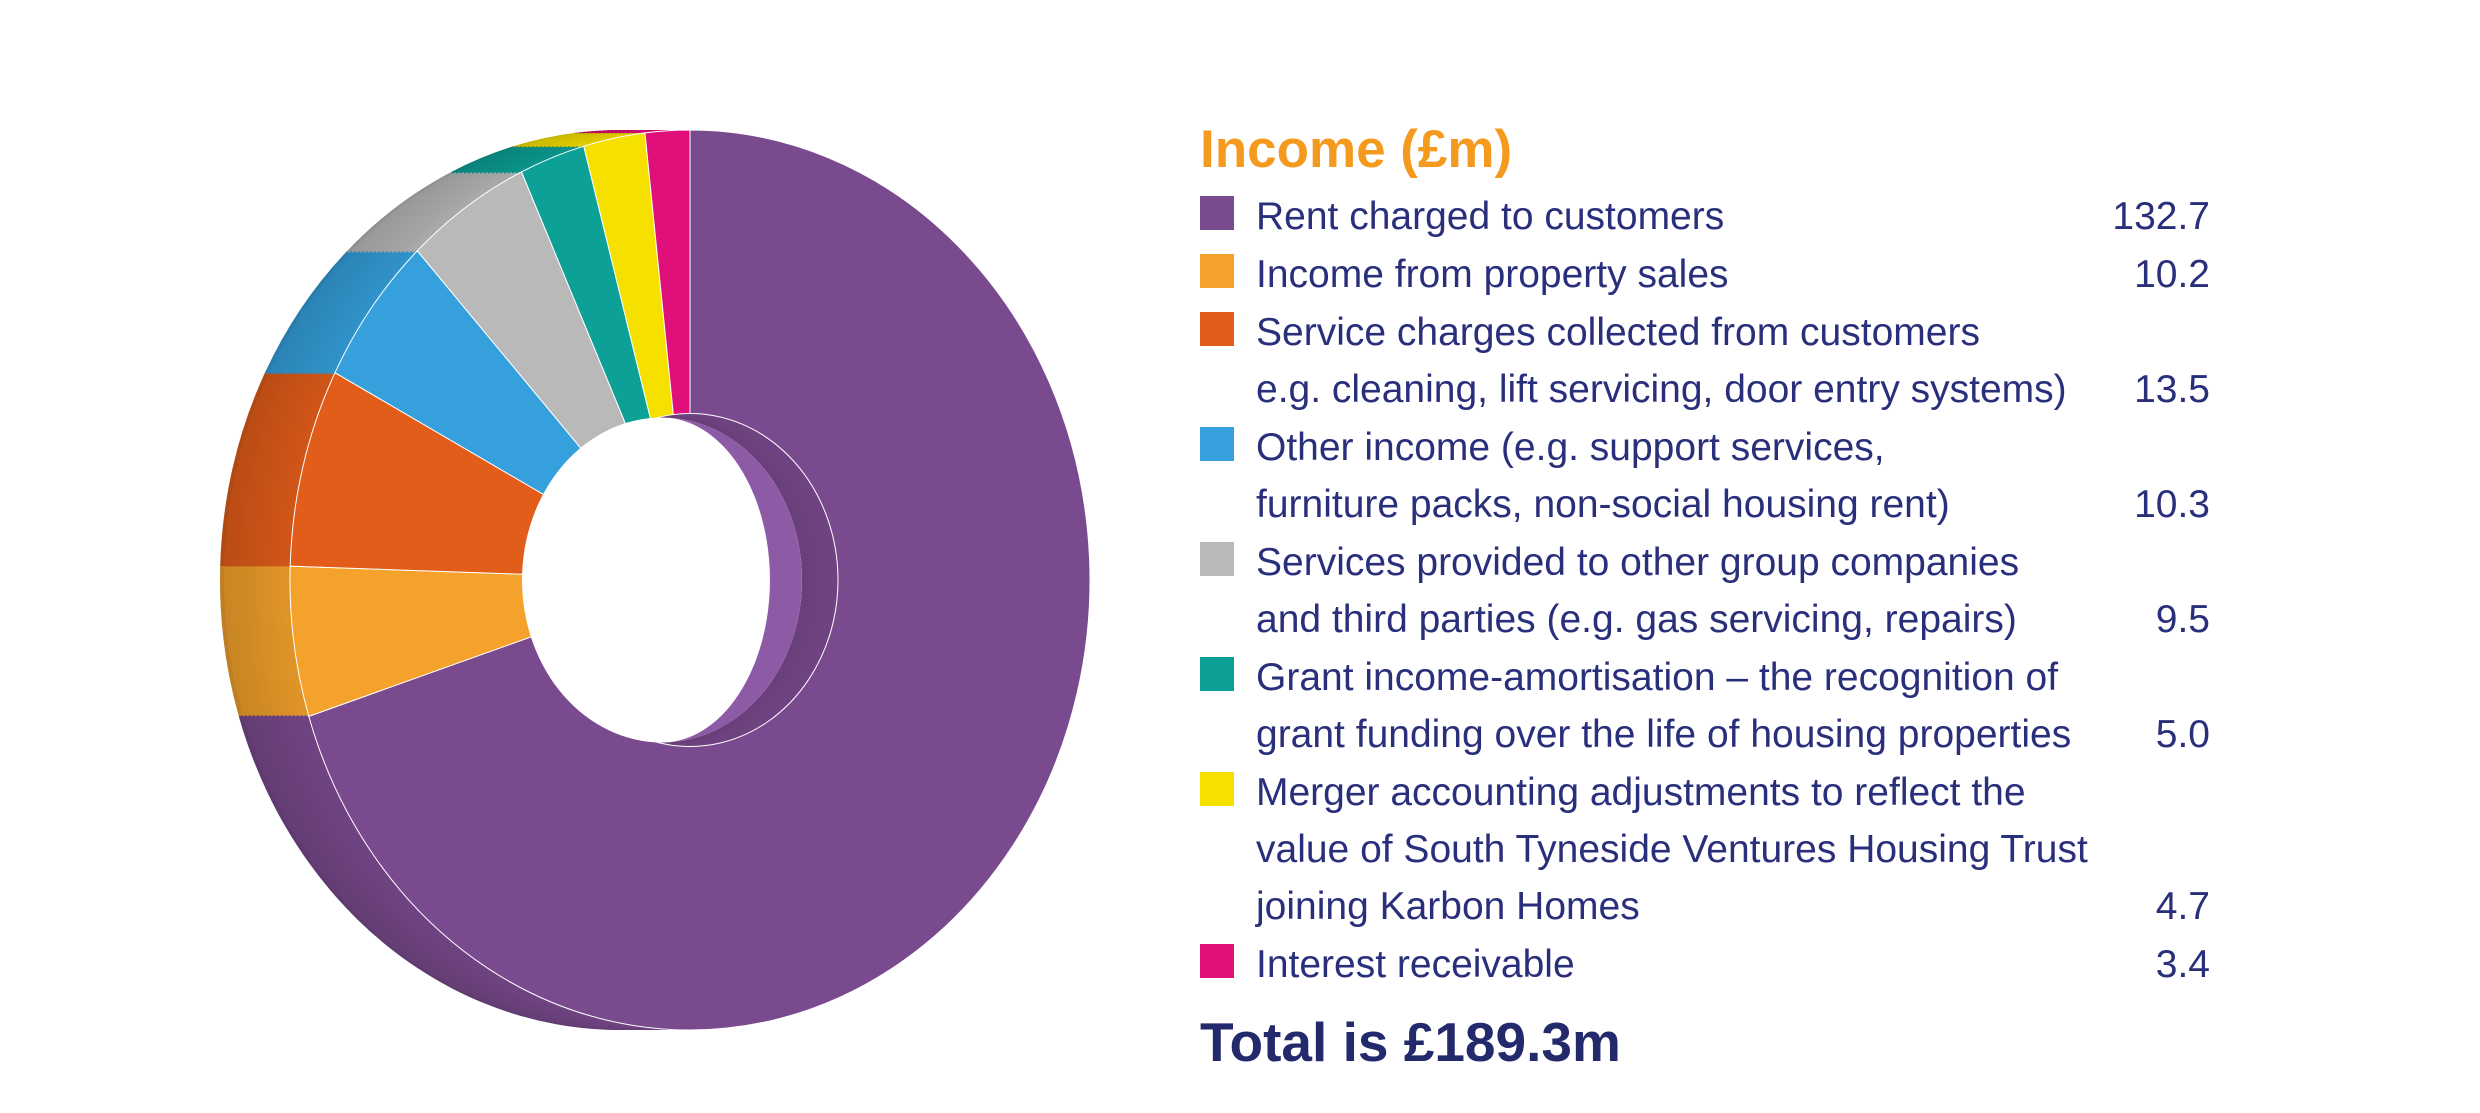 This screenshot has height=1113, width=2480. Describe the element at coordinates (2172, 274) in the screenshot. I see `legend-value: 10.2` at that location.